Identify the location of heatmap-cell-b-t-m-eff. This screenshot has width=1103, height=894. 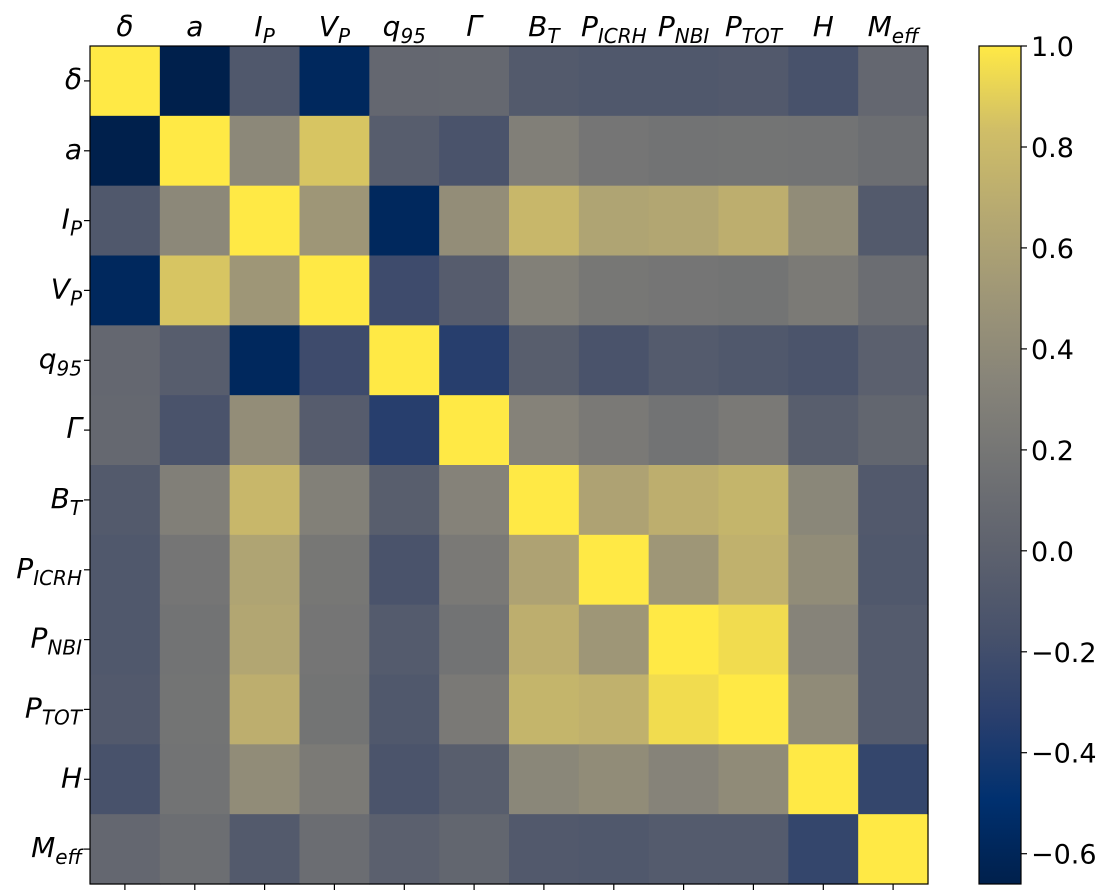
(893, 500).